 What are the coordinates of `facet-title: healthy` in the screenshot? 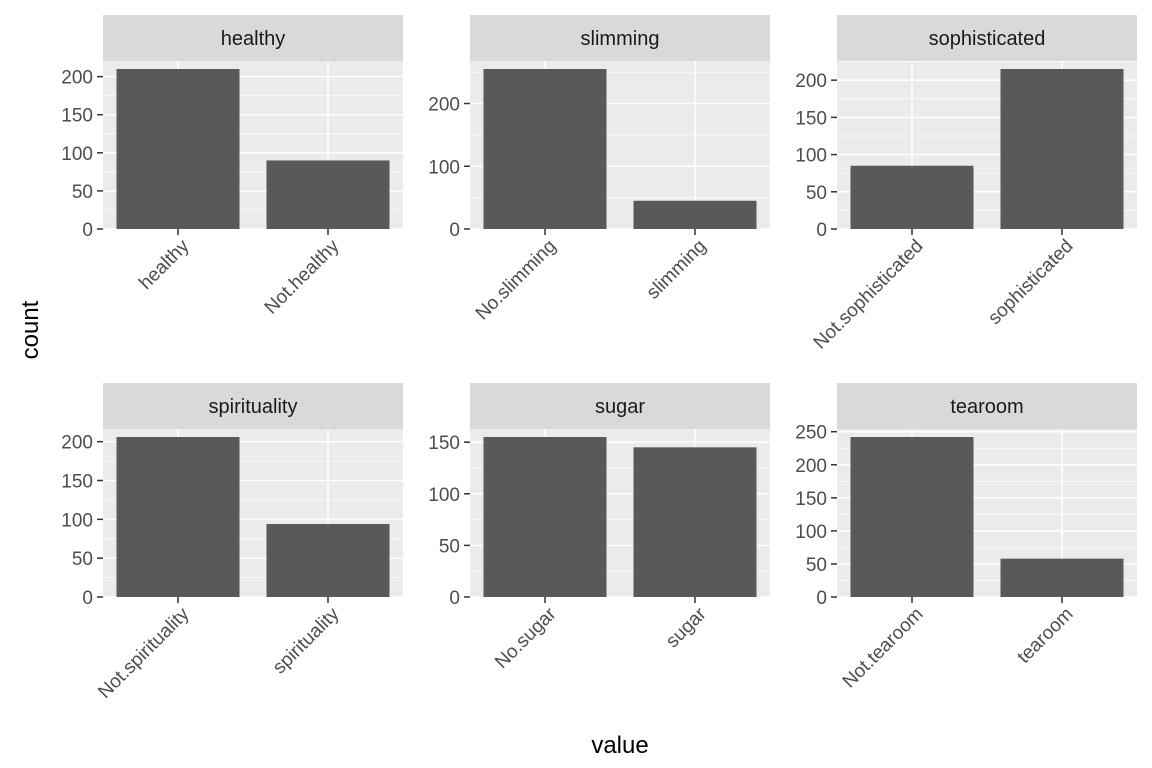 It's located at (253, 39).